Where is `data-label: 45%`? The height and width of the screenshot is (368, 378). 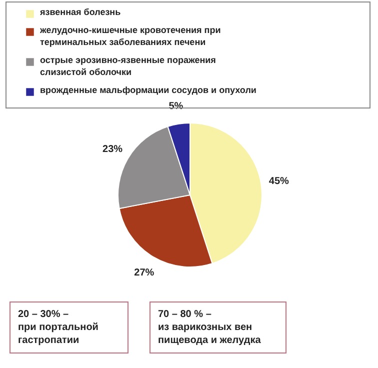 data-label: 45% is located at coordinates (279, 181).